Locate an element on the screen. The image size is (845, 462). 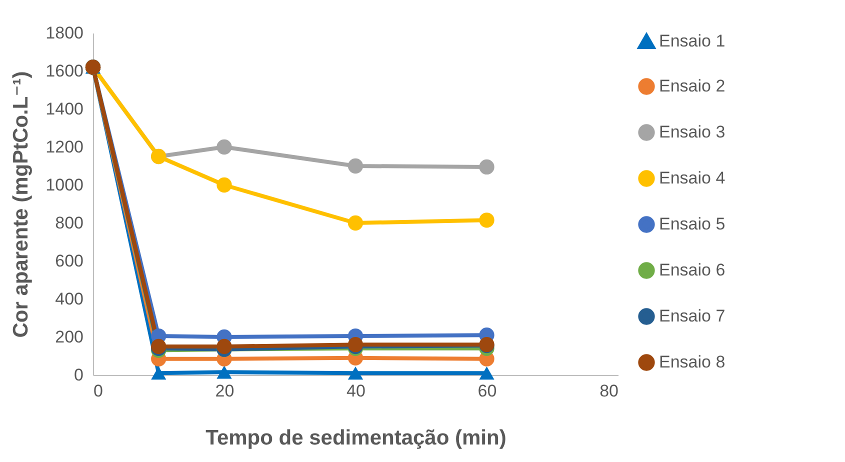
legend-label: Ensaio 6 is located at coordinates (692, 270).